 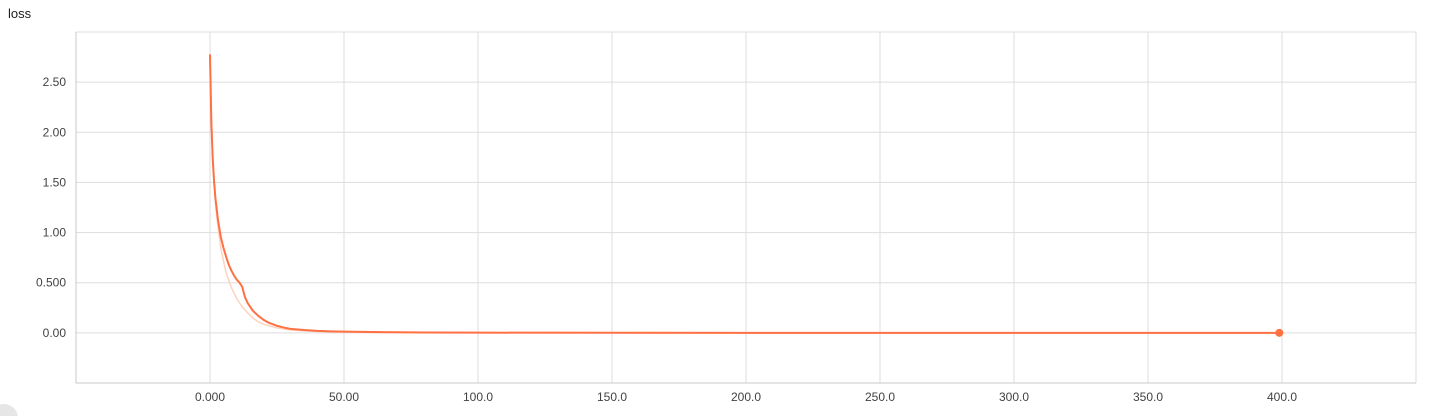 I want to click on y-tick-label: 0.00, so click(x=55, y=333).